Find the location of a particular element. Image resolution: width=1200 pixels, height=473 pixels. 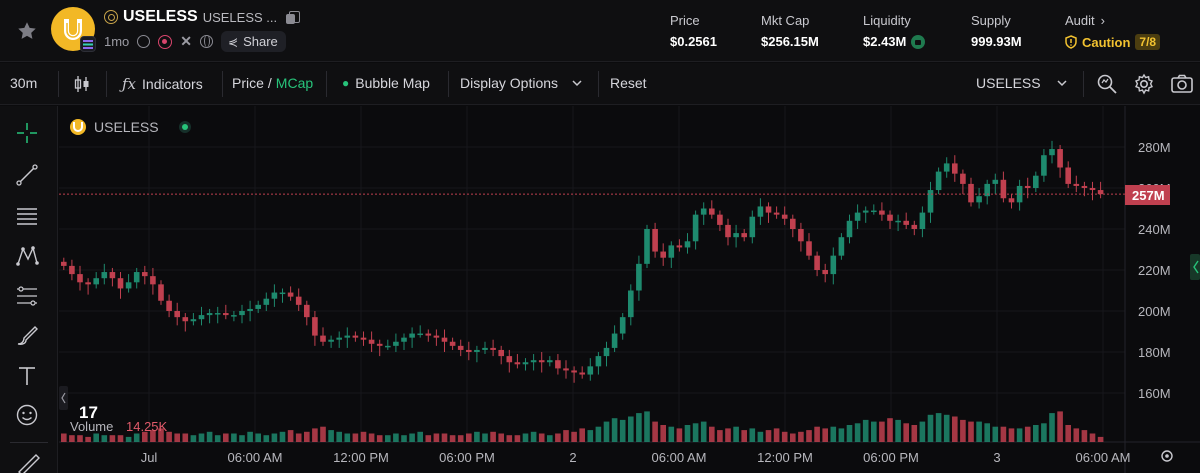

x-icon: ✕ is located at coordinates (186, 41).